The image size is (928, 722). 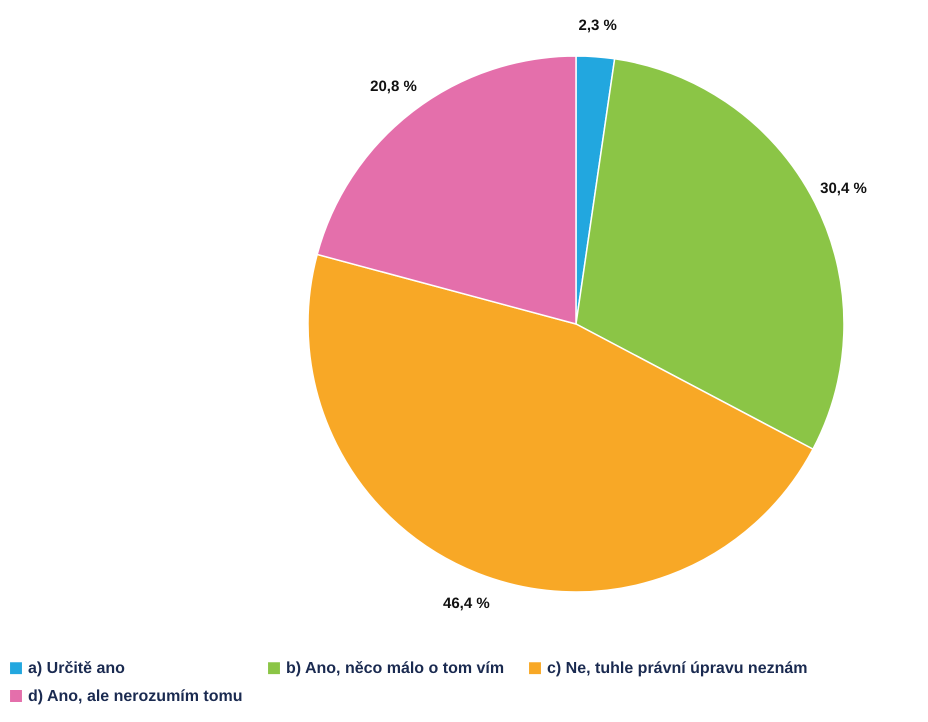 What do you see at coordinates (77, 669) in the screenshot?
I see `legend-label: a) Určitě ano` at bounding box center [77, 669].